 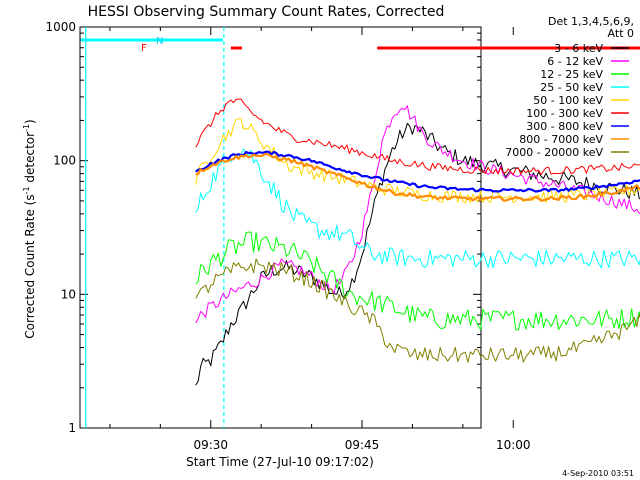 What do you see at coordinates (591, 21) in the screenshot?
I see `legend-header-1: Det 1,3,4,5,6,9,` at bounding box center [591, 21].